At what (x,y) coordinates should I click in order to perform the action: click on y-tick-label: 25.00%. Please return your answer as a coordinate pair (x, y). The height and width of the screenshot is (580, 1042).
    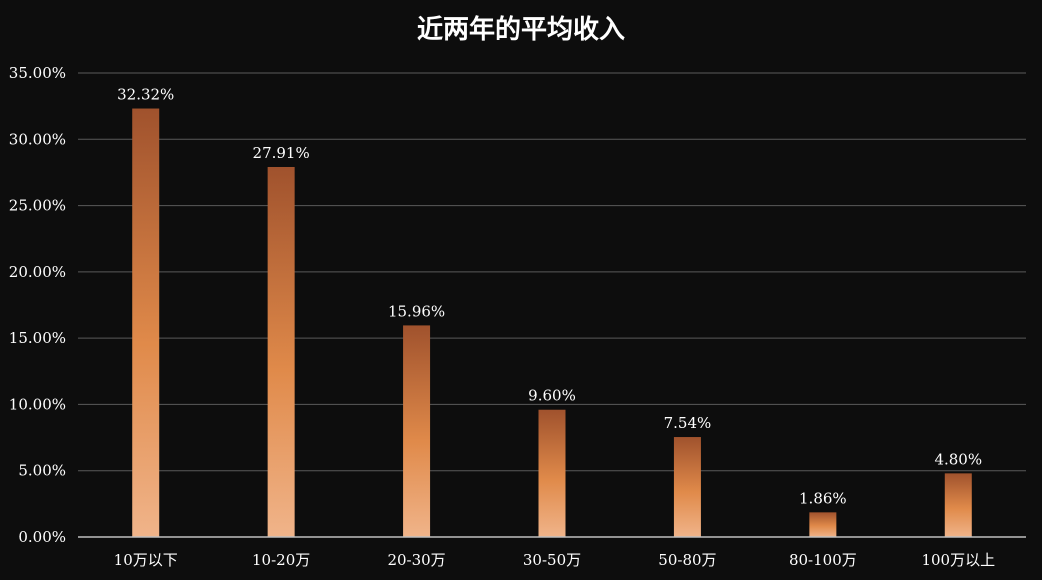
    Looking at the image, I should click on (37, 206).